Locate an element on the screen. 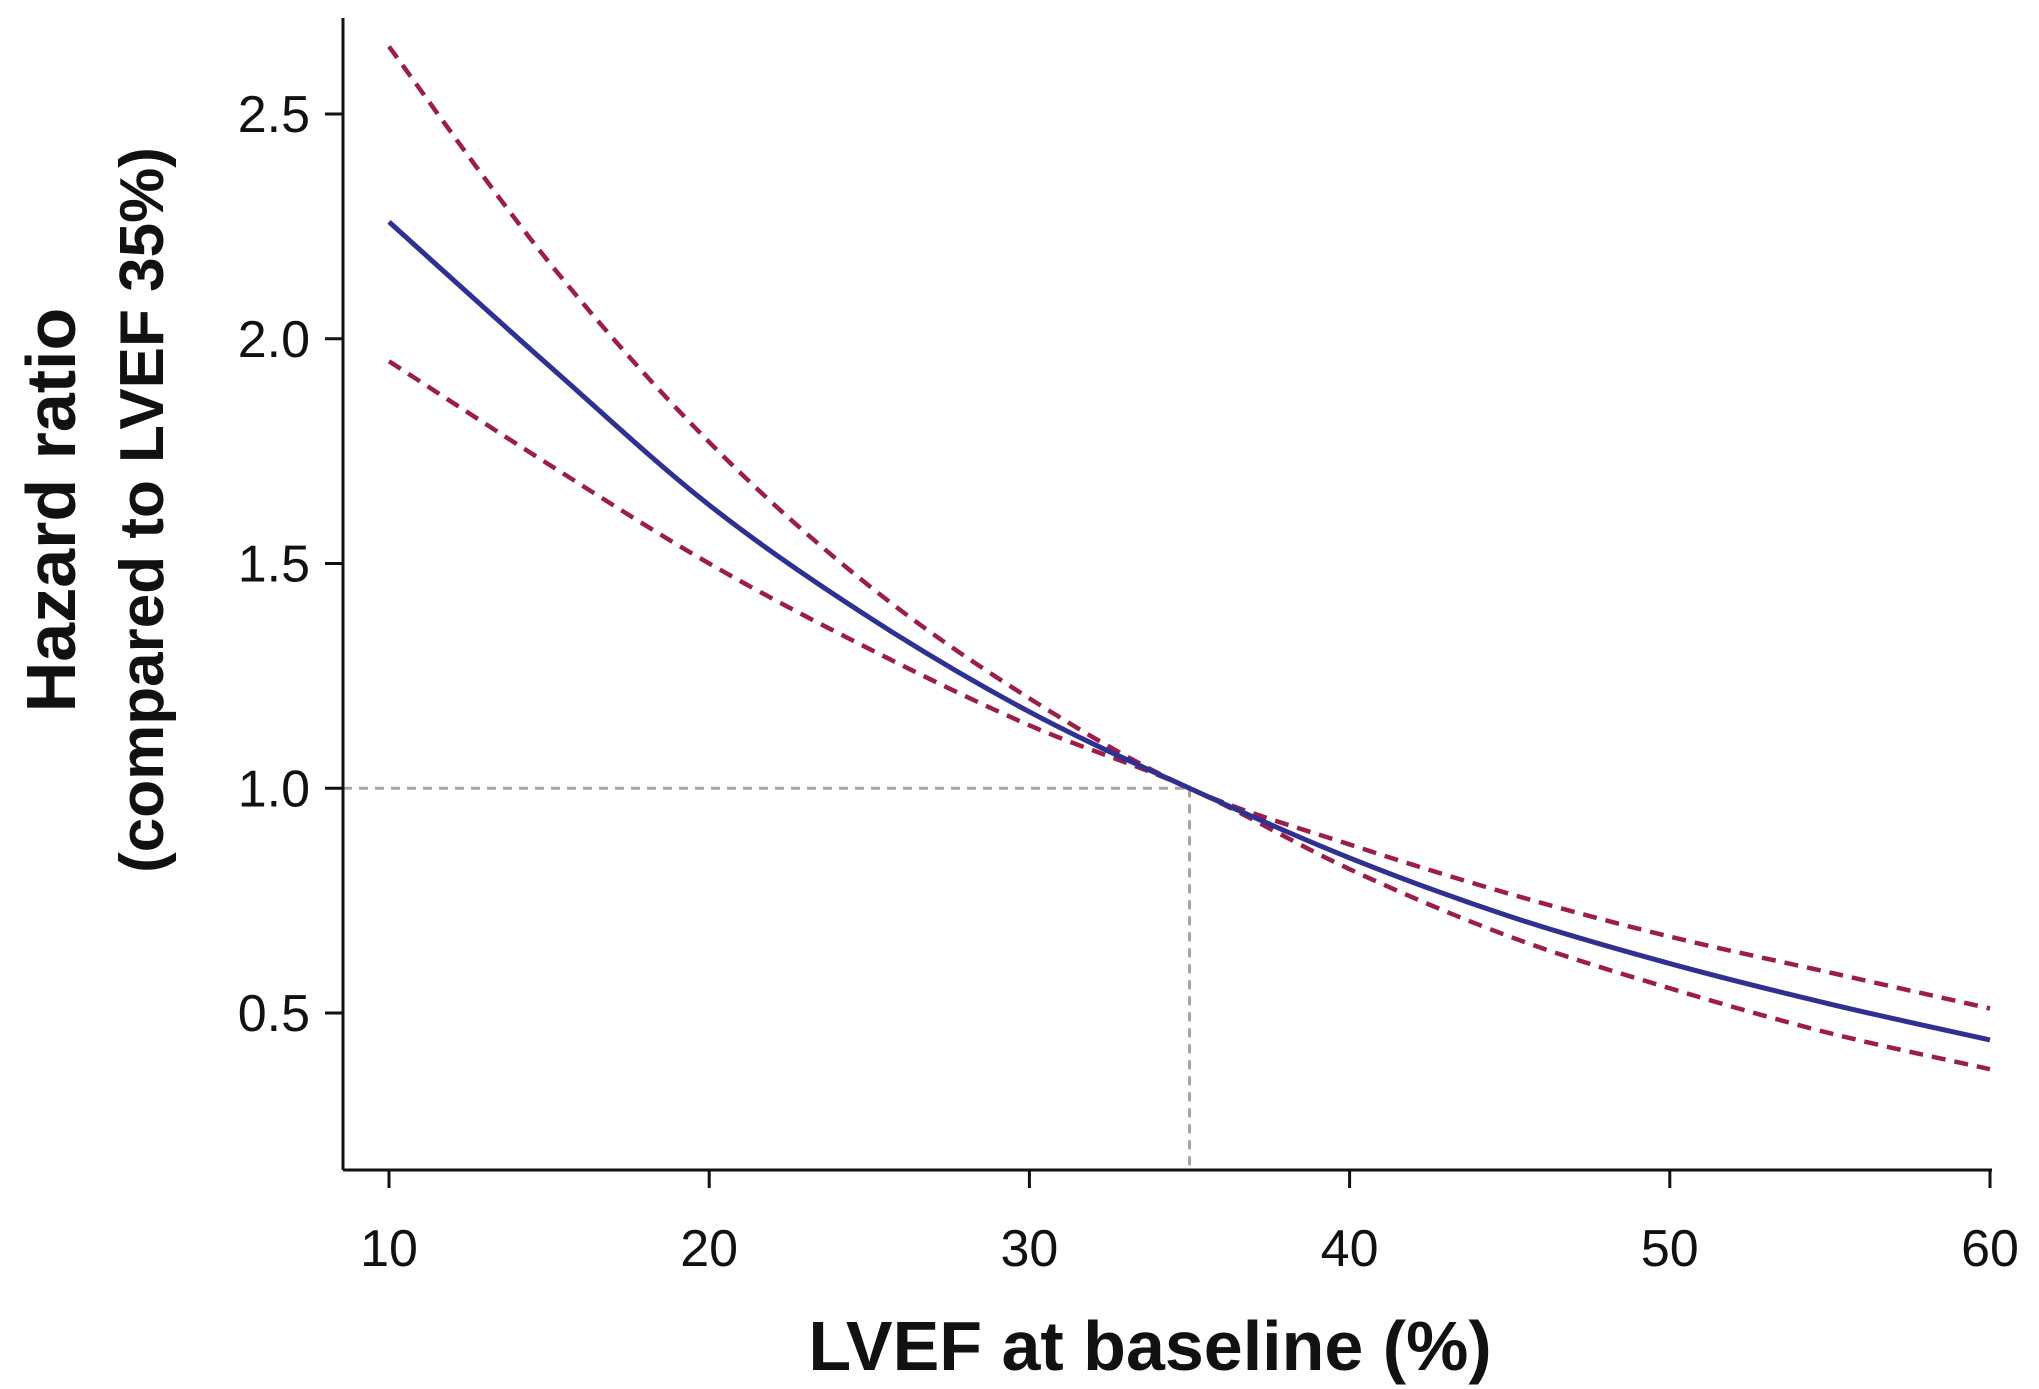 The image size is (2039, 1389). reference-lines is located at coordinates (767, 978).